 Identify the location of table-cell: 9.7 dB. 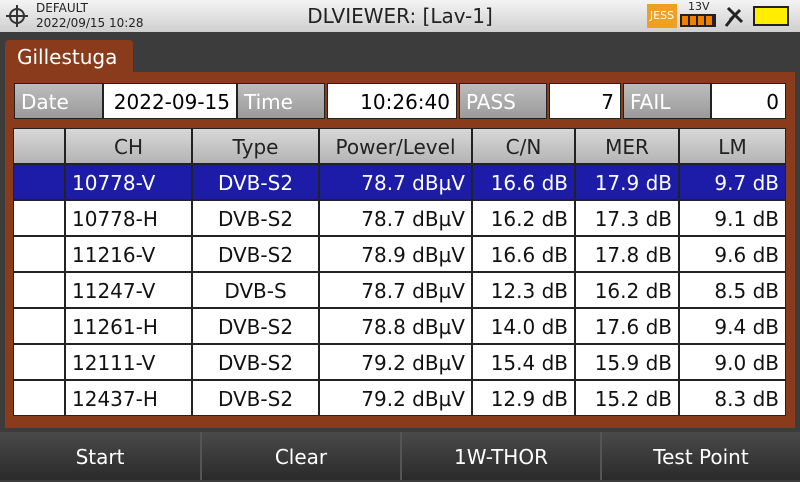
(732, 182).